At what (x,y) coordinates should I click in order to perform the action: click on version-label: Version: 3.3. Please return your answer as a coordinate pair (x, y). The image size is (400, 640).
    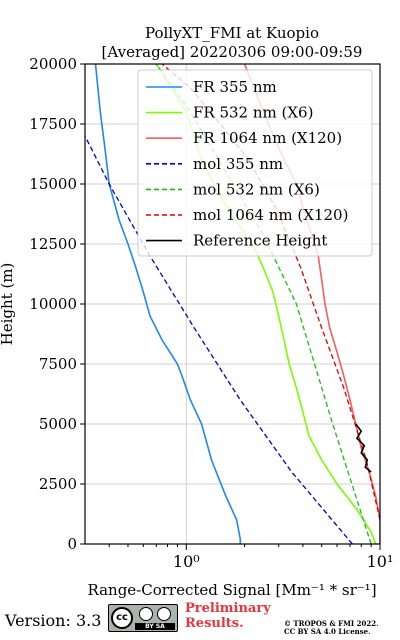
    Looking at the image, I should click on (53, 620).